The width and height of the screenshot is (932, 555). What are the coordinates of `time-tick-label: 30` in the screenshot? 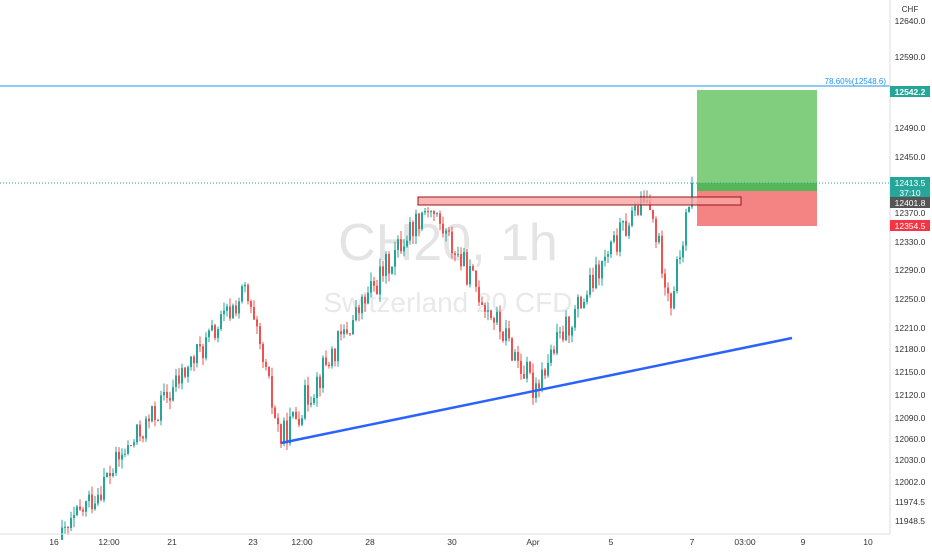 It's located at (452, 542).